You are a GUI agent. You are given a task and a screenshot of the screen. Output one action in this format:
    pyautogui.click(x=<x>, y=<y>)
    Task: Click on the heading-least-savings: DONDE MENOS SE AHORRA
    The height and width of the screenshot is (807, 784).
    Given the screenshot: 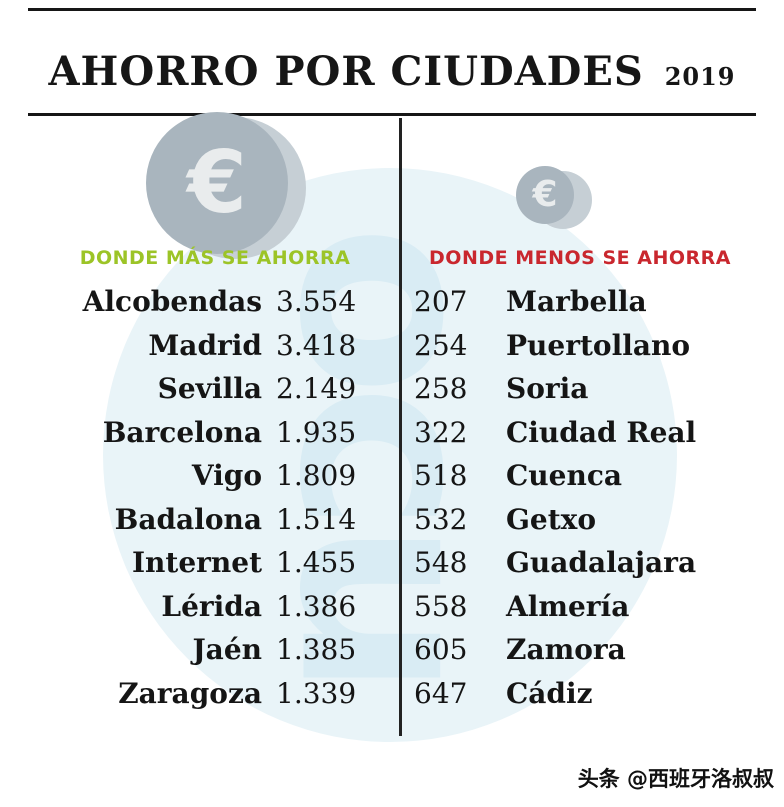 What is the action you would take?
    pyautogui.click(x=580, y=258)
    